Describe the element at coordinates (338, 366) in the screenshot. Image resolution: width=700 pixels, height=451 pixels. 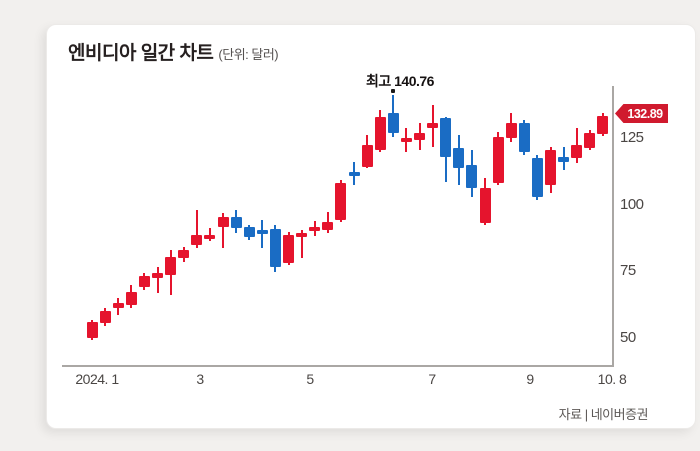
I see `x-axis-line` at that location.